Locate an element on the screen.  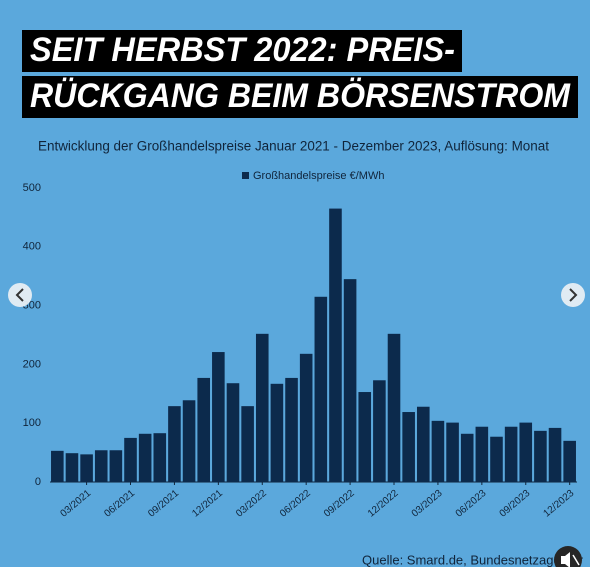
y-tick-label: 400 is located at coordinates (32, 247).